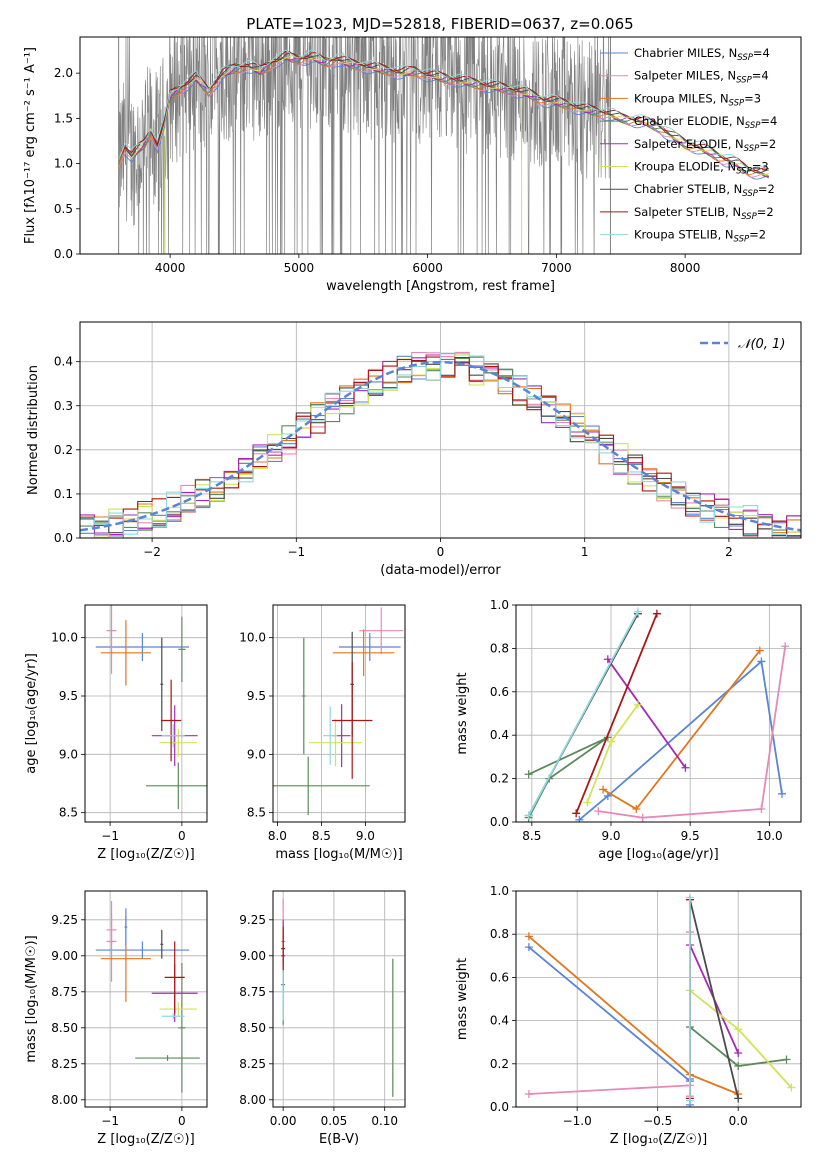 Image resolution: width=819 pixels, height=1170 pixels. I want to click on plot-area-residuals, so click(440, 444).